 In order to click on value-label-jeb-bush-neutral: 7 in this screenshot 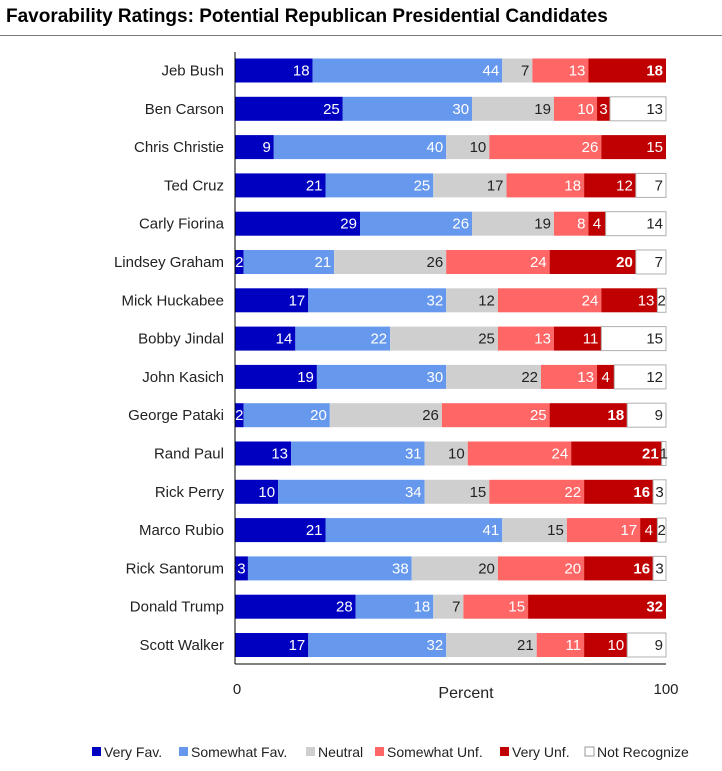, I will do `click(525, 71)`.